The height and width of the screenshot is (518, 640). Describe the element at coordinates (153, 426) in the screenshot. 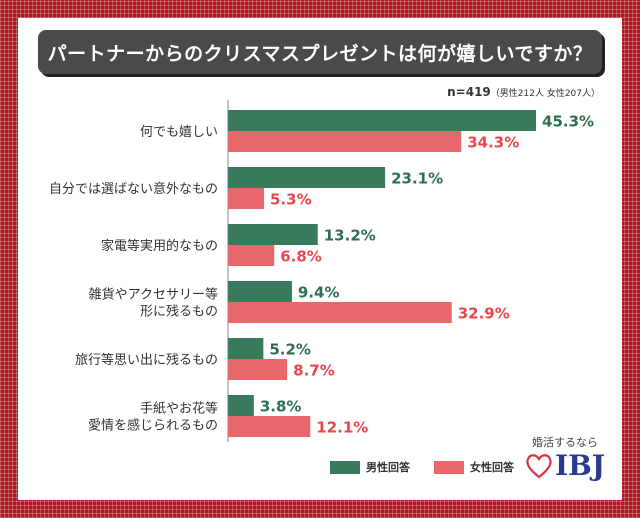

I see `category-label-line: 愛情を感じられるもの` at that location.